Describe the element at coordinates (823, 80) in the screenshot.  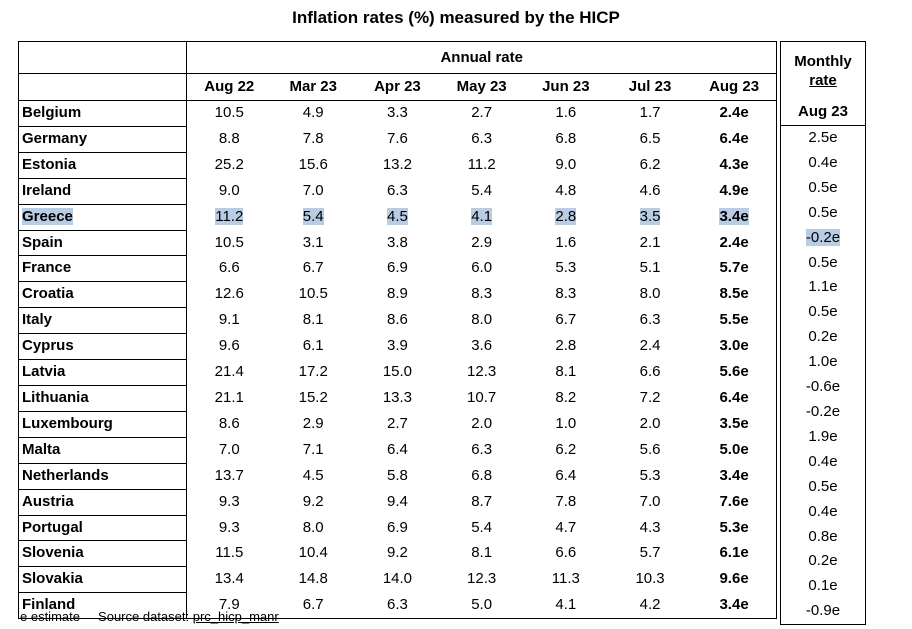
I see `monthly-header-line2: rate` at that location.